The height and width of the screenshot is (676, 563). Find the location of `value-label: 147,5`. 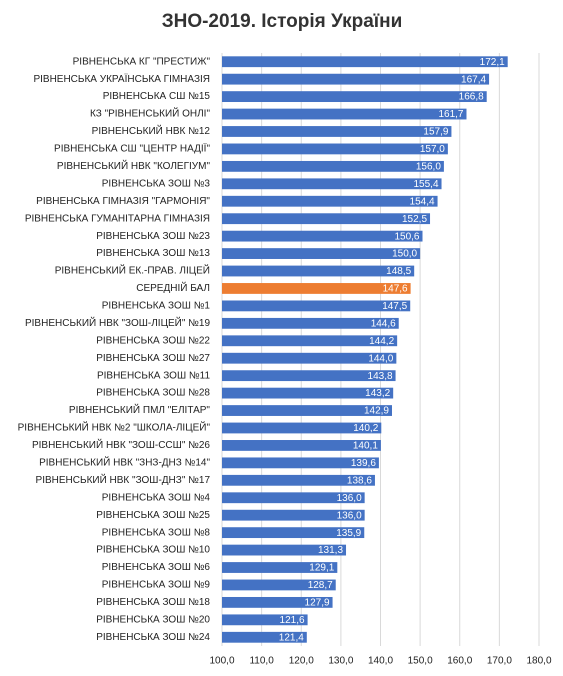

value-label: 147,5 is located at coordinates (394, 306).